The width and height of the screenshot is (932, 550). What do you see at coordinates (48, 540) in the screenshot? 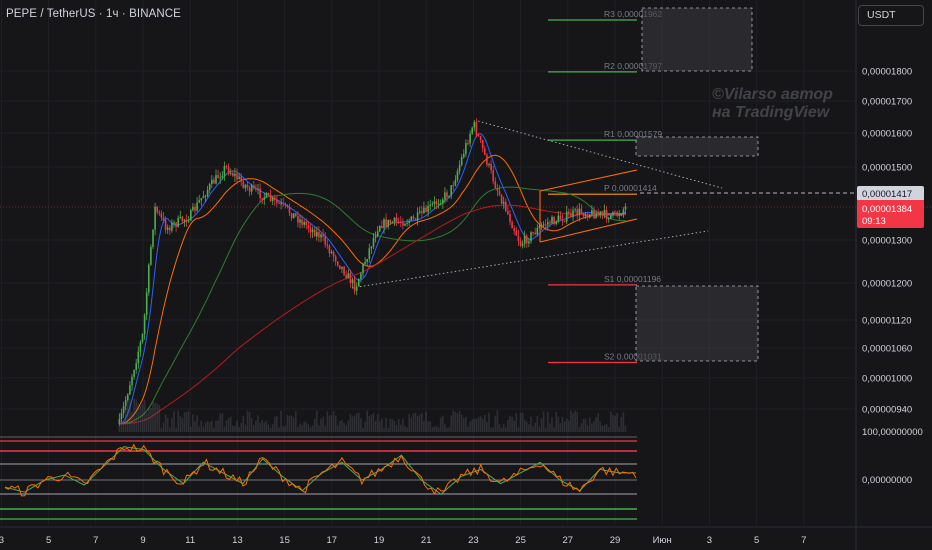
I see `time-tick-label: 5` at bounding box center [48, 540].